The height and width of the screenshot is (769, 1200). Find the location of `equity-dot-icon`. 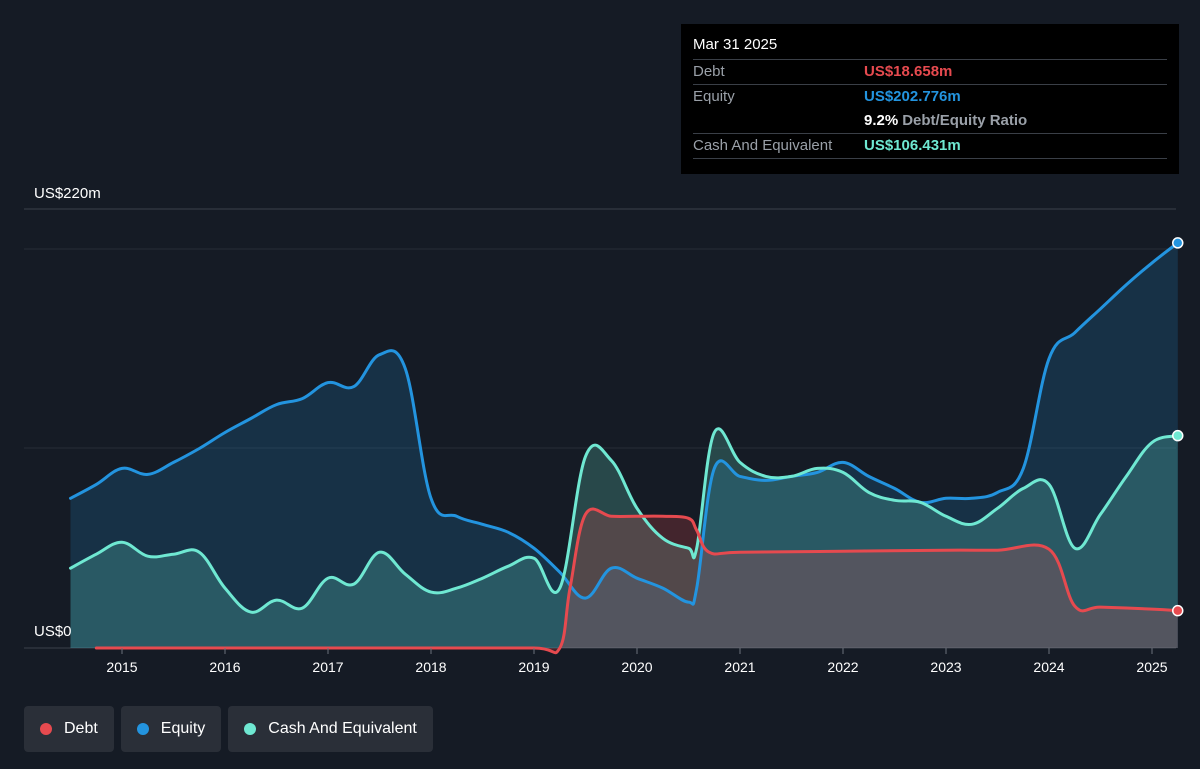

equity-dot-icon is located at coordinates (142, 729).